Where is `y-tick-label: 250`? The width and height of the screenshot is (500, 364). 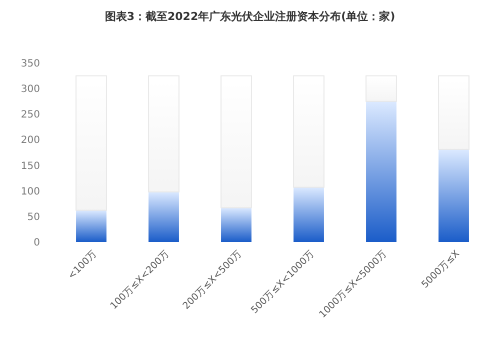 y-tick-label: 250 is located at coordinates (30, 115).